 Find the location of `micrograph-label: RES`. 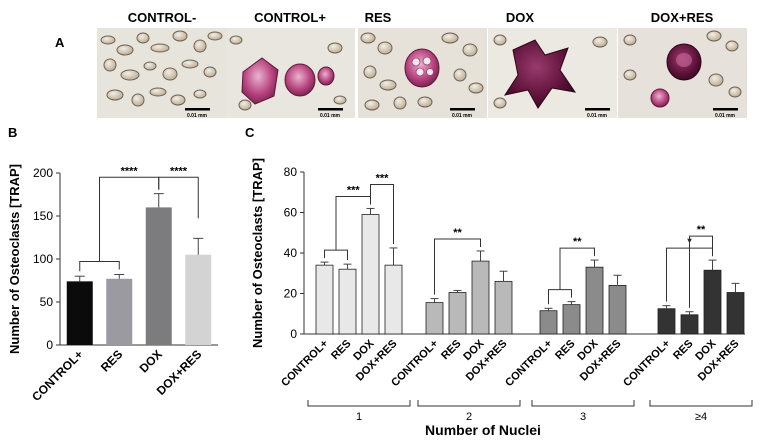

micrograph-label: RES is located at coordinates (378, 17).